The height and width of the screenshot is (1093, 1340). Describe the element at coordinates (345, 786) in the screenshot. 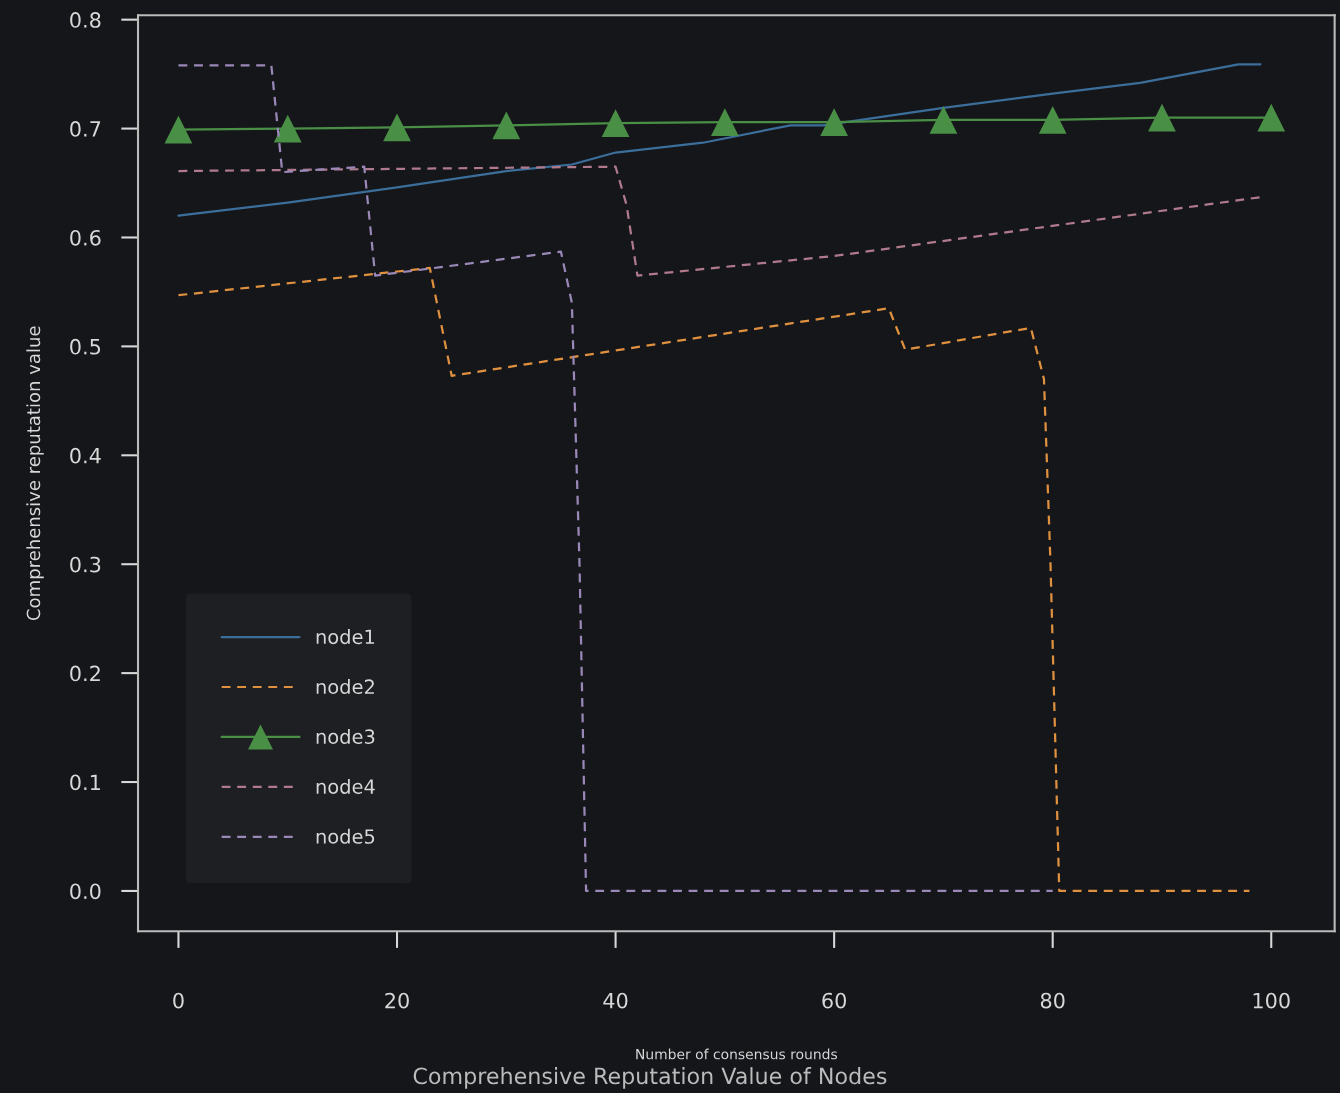

I see `legend-label: node4` at that location.